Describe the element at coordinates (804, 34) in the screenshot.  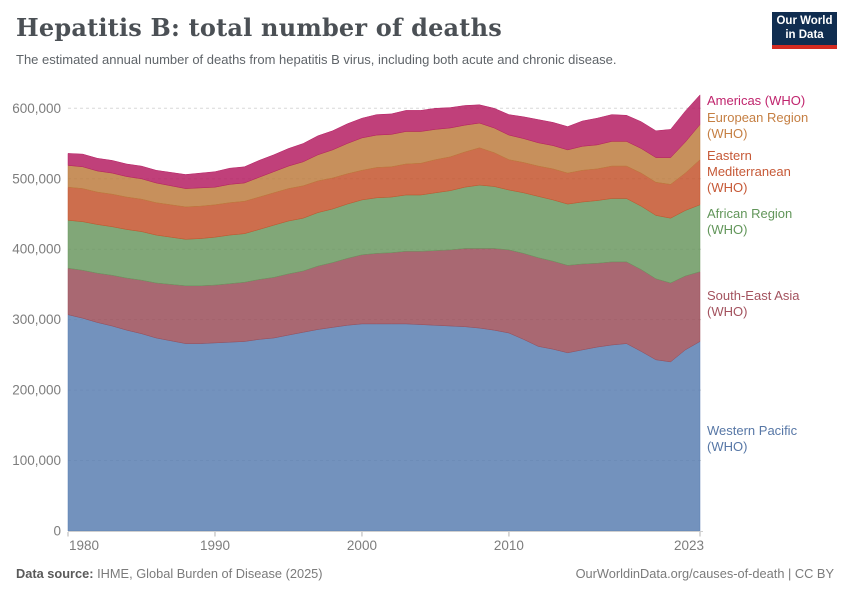
I see `owid-logo-line2: in Data` at that location.